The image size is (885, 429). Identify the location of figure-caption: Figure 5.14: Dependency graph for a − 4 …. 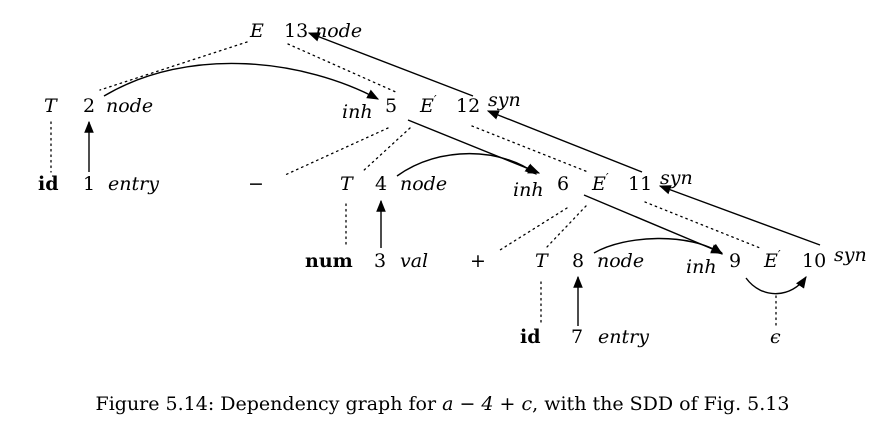
(442, 404).